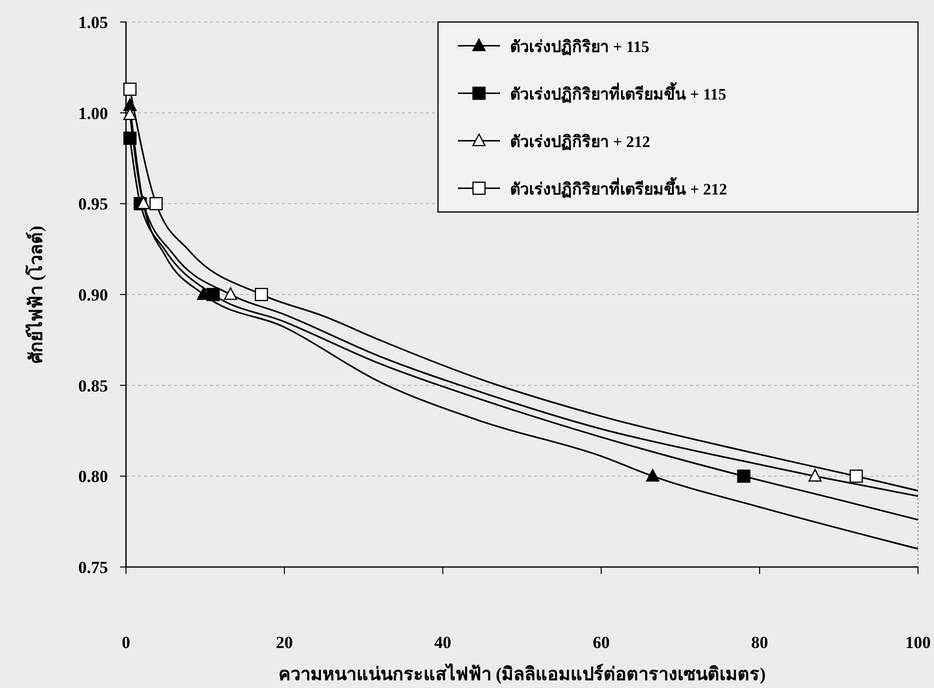 The width and height of the screenshot is (934, 688). I want to click on y-tick-label: 0.95, so click(93, 204).